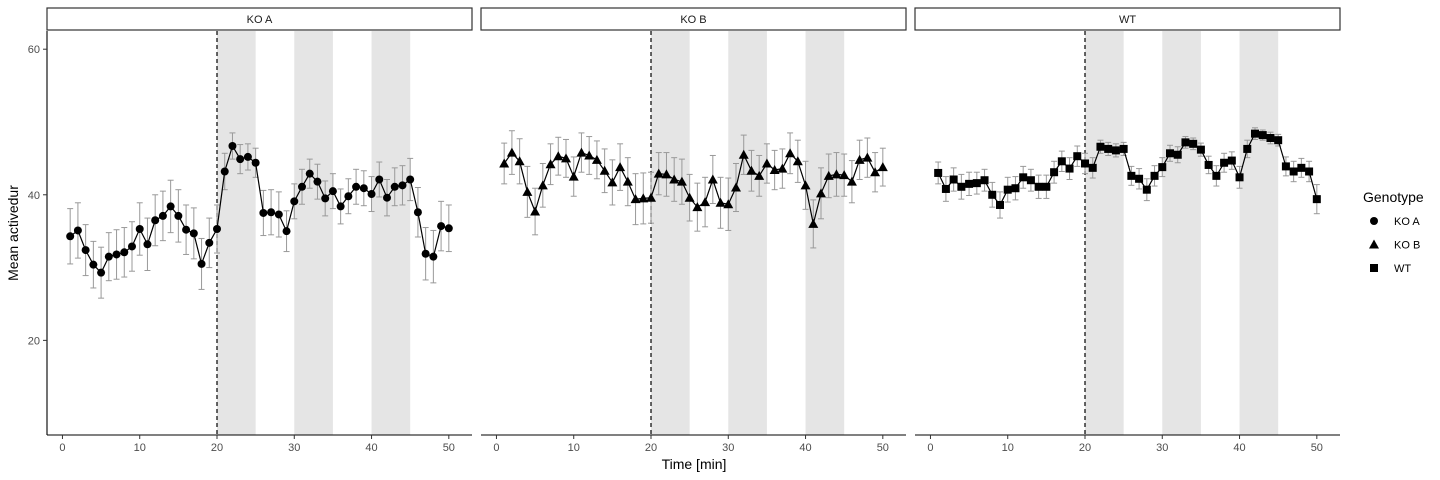  I want to click on legend-key-square, so click(1374, 268).